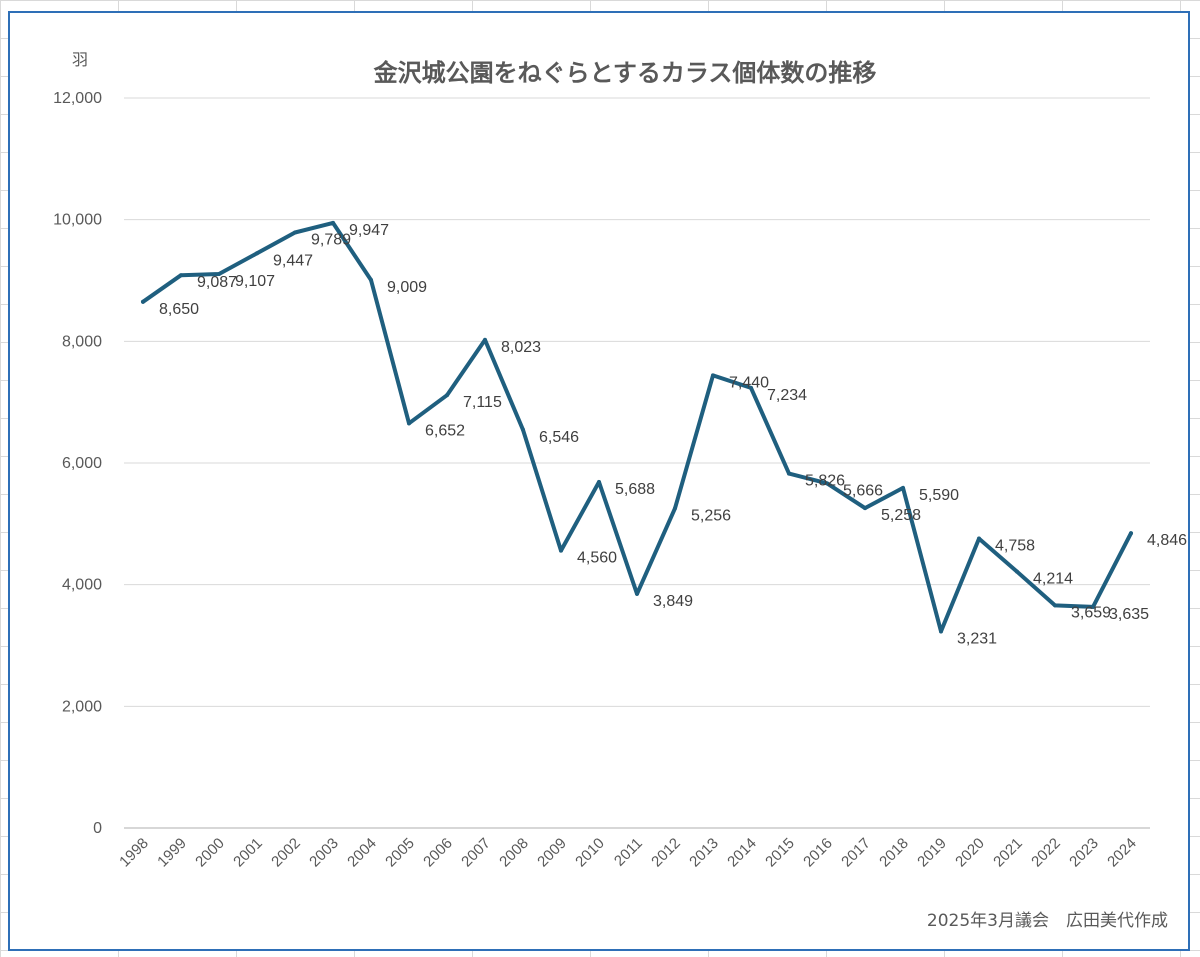 This screenshot has height=957, width=1200. What do you see at coordinates (787, 395) in the screenshot?
I see `data-label: 7,234` at bounding box center [787, 395].